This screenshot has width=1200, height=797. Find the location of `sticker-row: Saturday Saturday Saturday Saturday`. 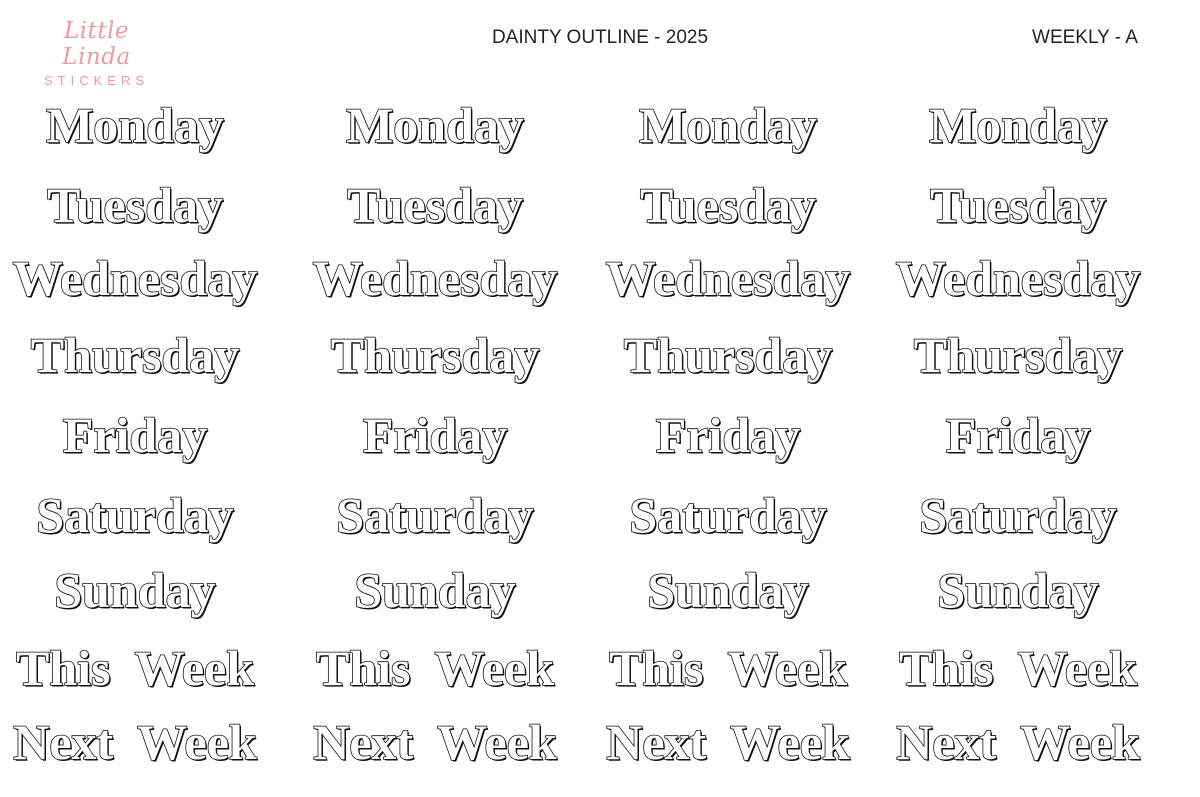

sticker-row: Saturday Saturday Saturday Saturday is located at coordinates (600, 515).